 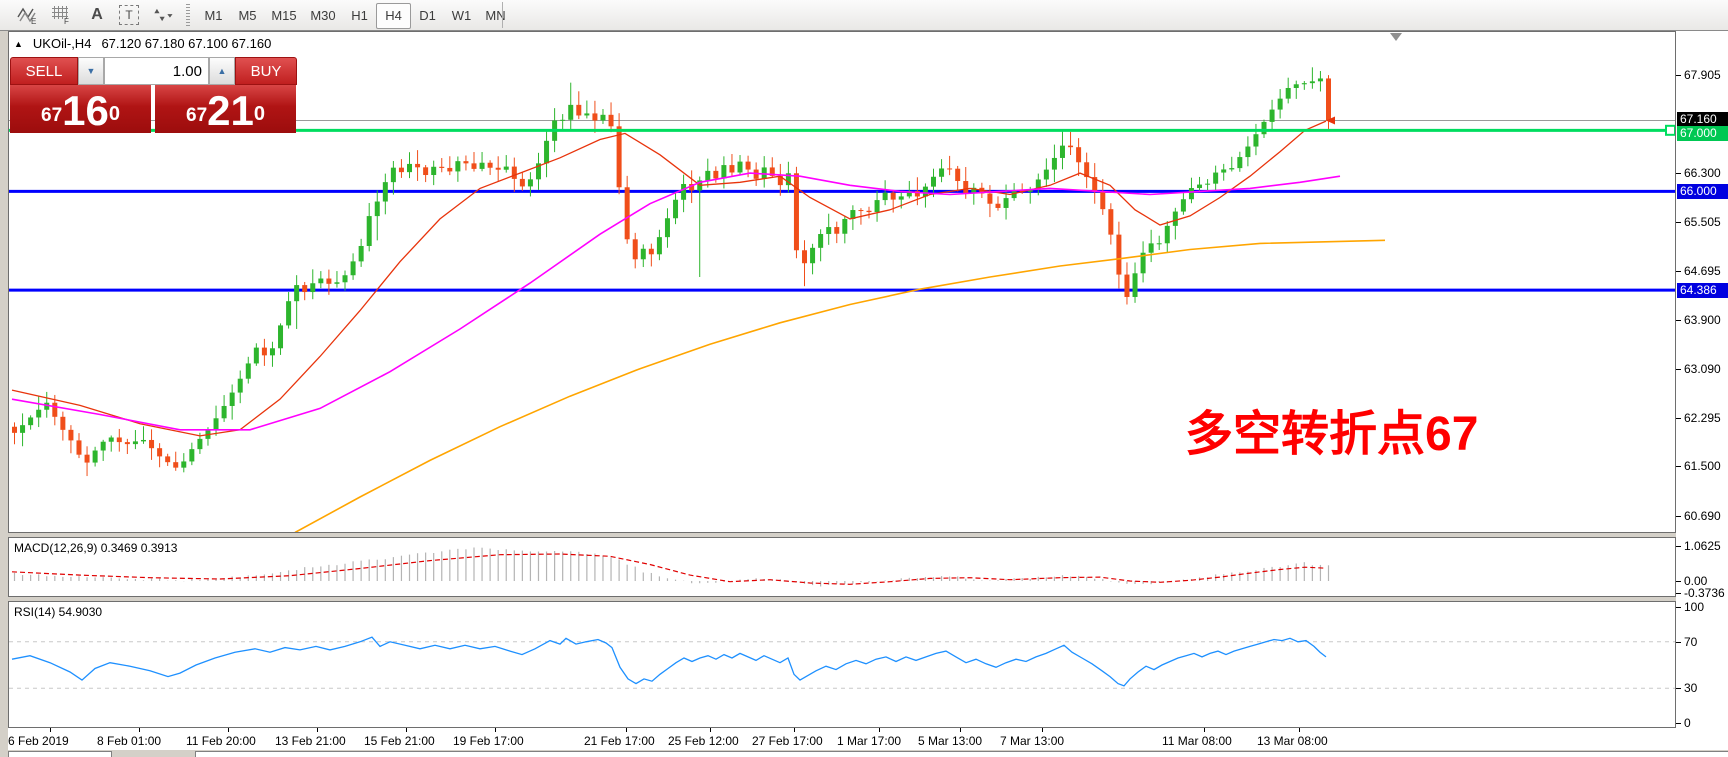 What do you see at coordinates (1691, 688) in the screenshot?
I see `rsi-tick-label: 30` at bounding box center [1691, 688].